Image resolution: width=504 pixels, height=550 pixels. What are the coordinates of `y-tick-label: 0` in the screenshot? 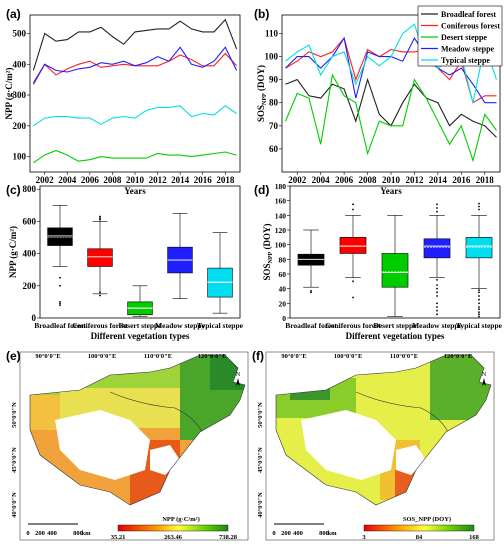 It's located at (284, 318).